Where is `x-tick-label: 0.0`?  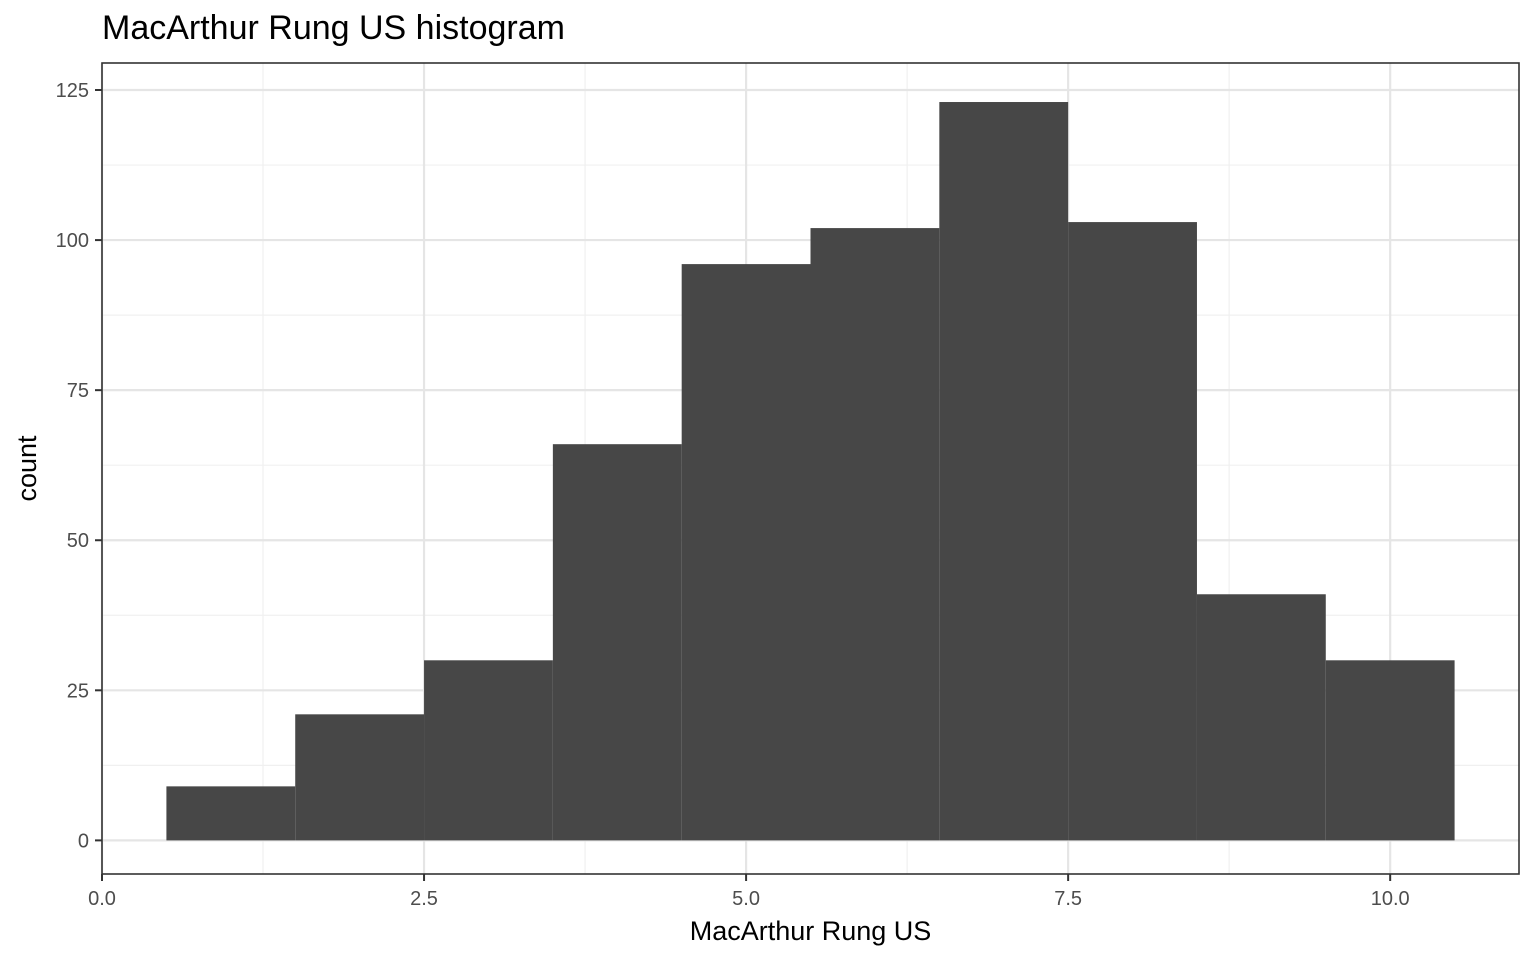
x-tick-label: 0.0 is located at coordinates (102, 899).